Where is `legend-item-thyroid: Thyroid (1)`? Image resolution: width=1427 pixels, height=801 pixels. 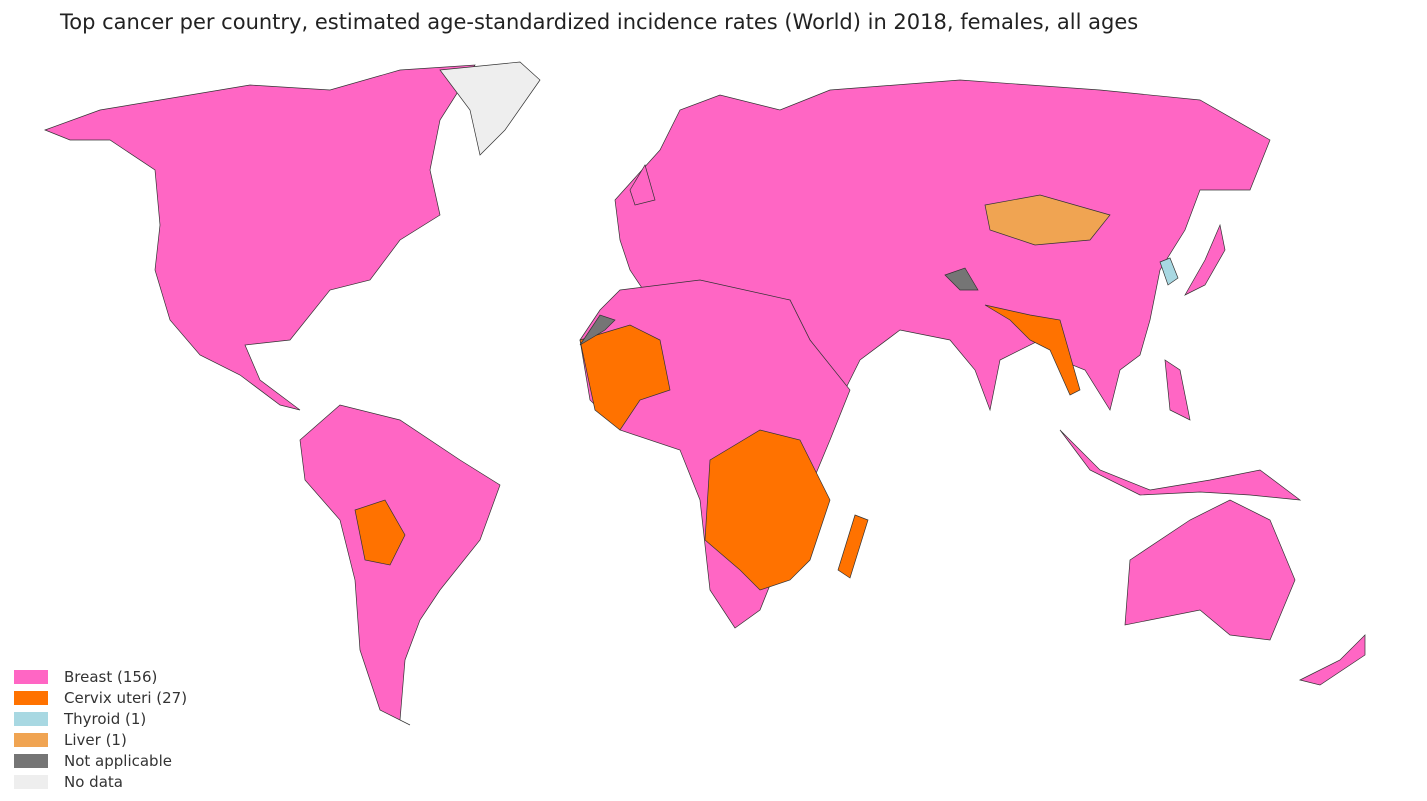 legend-item-thyroid: Thyroid (1) is located at coordinates (100, 718).